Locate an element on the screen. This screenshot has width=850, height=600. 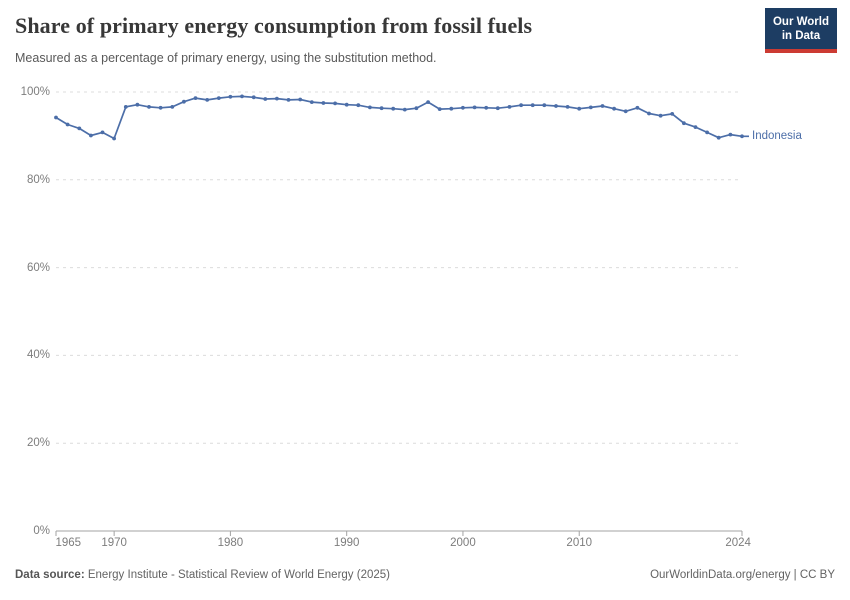
x-axis-tick-label: 1965 is located at coordinates (68, 543).